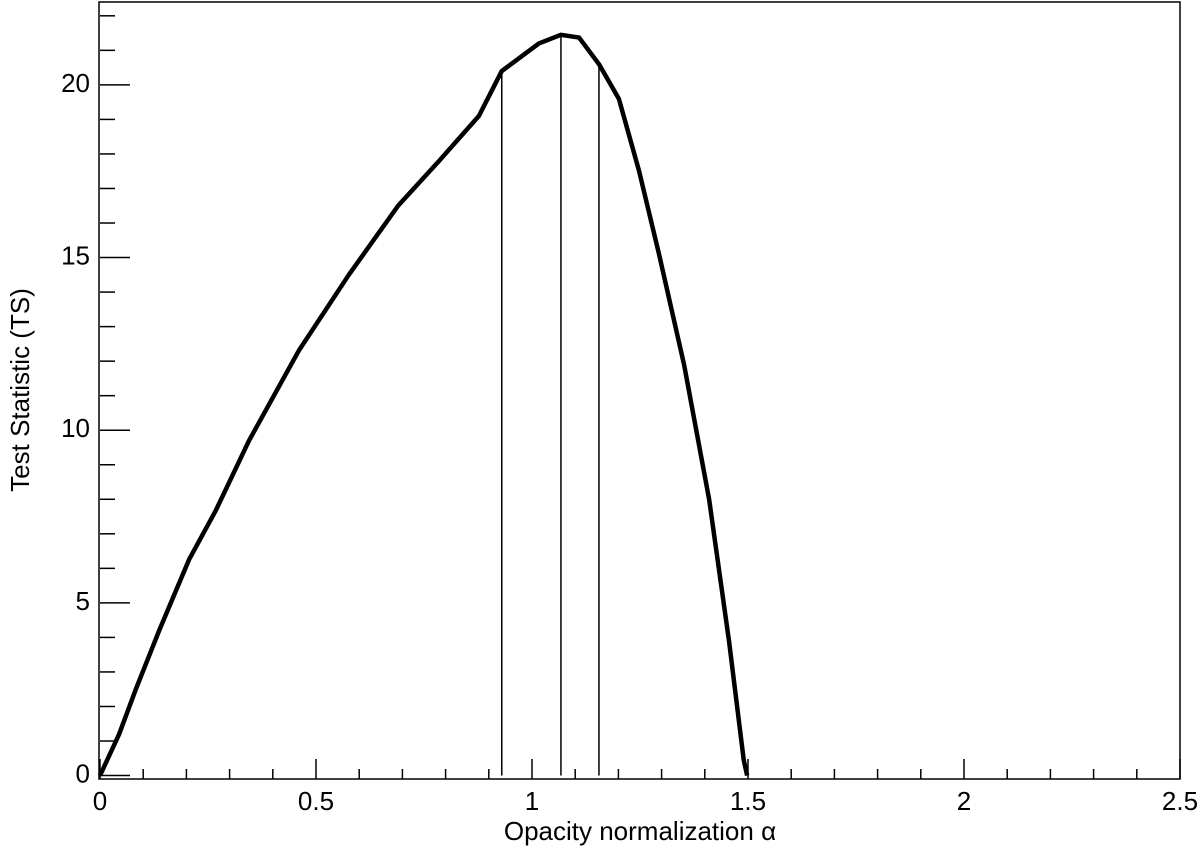 This screenshot has height=855, width=1200. What do you see at coordinates (964, 801) in the screenshot?
I see `x-tick-label: 2` at bounding box center [964, 801].